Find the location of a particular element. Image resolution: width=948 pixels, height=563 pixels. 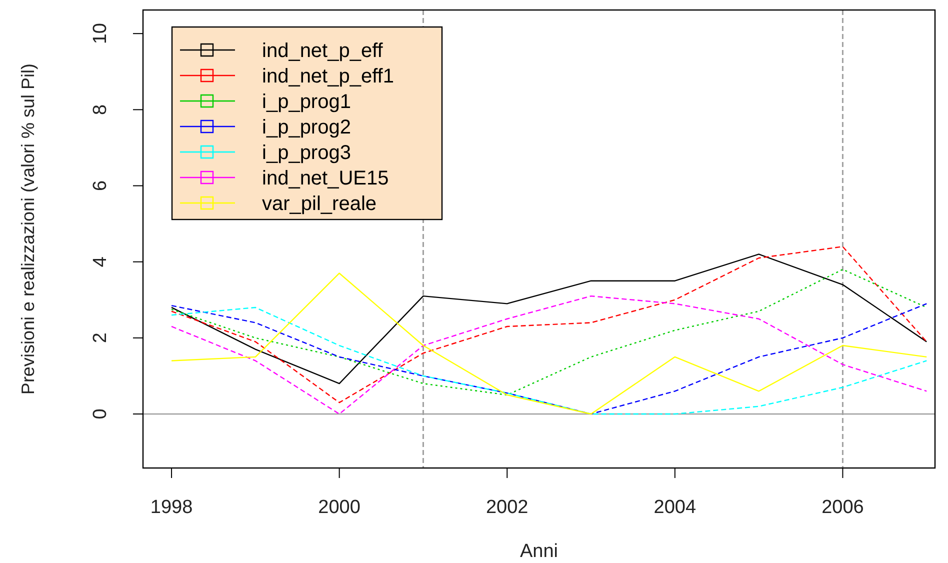

y-tick-label: 2 is located at coordinates (100, 338).